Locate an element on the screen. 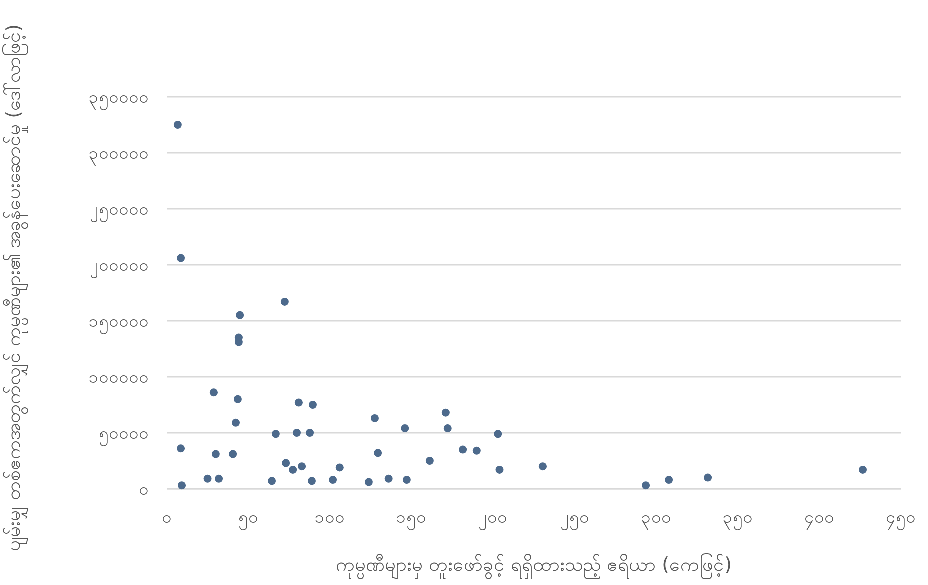 The height and width of the screenshot is (585, 928). x-tick-label: ၄၀၀ is located at coordinates (819, 519).